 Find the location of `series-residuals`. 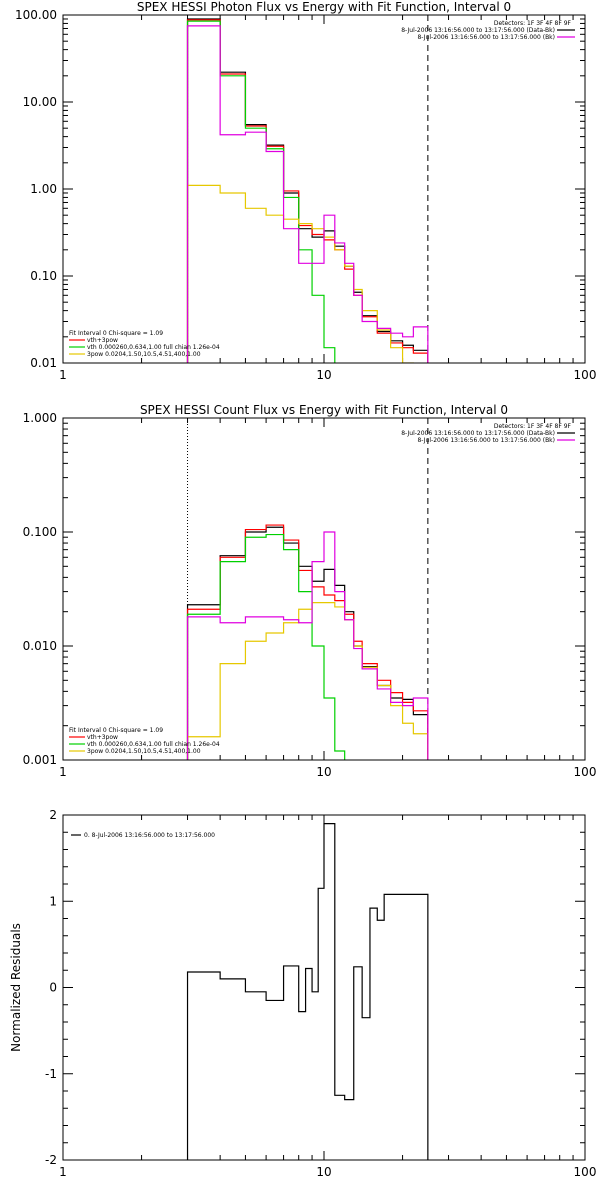

series-residuals is located at coordinates (307, 991).